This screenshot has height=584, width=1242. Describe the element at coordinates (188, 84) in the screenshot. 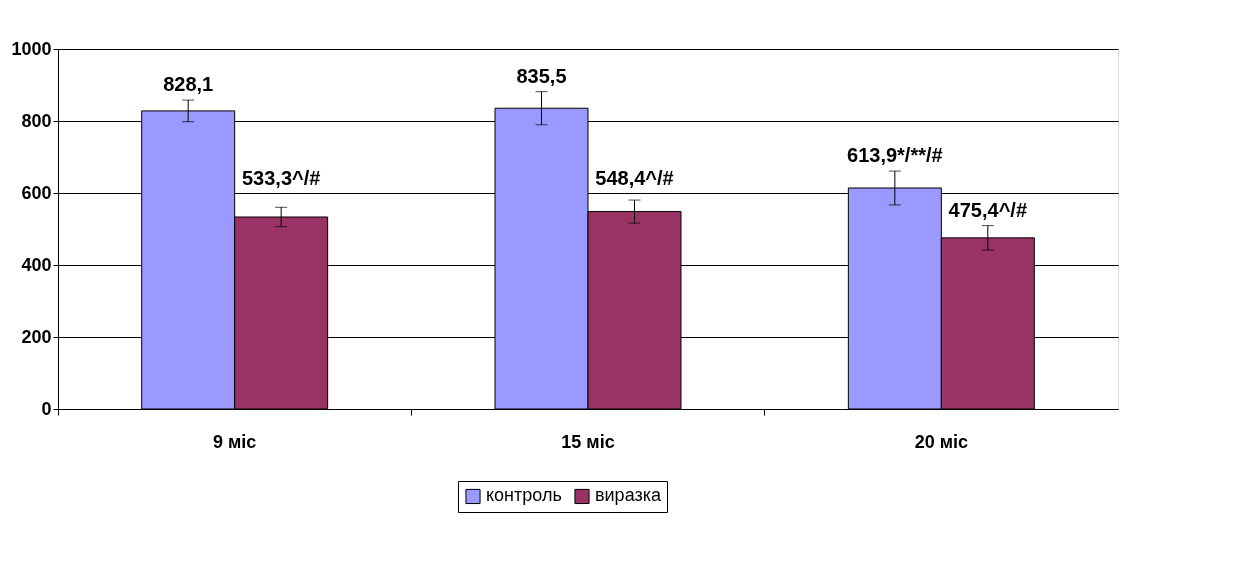

I see `data-label: 828,1` at that location.